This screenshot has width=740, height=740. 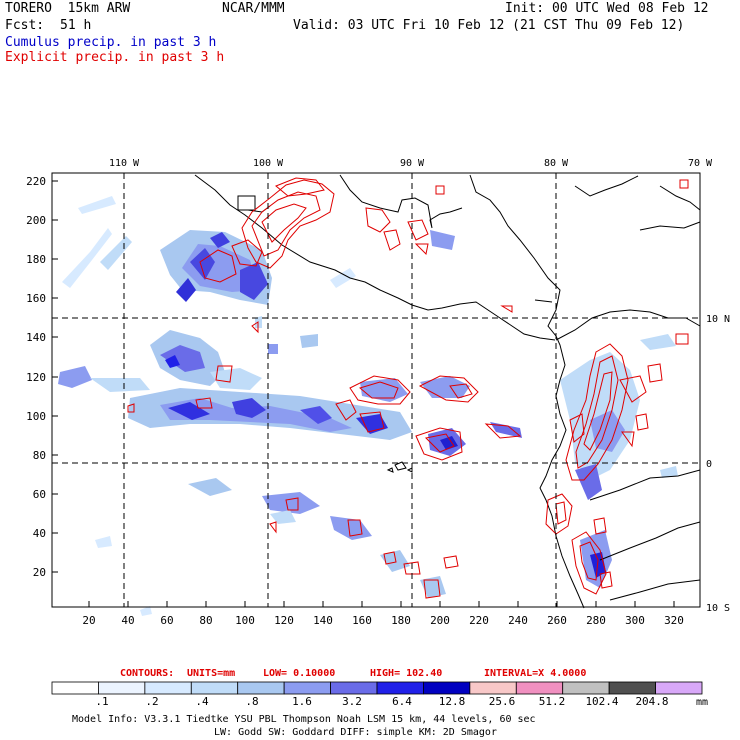 I want to click on y-tick-label: 120, so click(x=36, y=377).